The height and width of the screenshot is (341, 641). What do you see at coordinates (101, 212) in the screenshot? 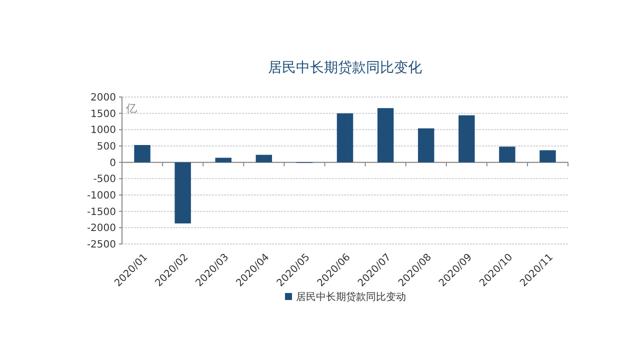
I see `y-tick-label: -1500` at bounding box center [101, 212].